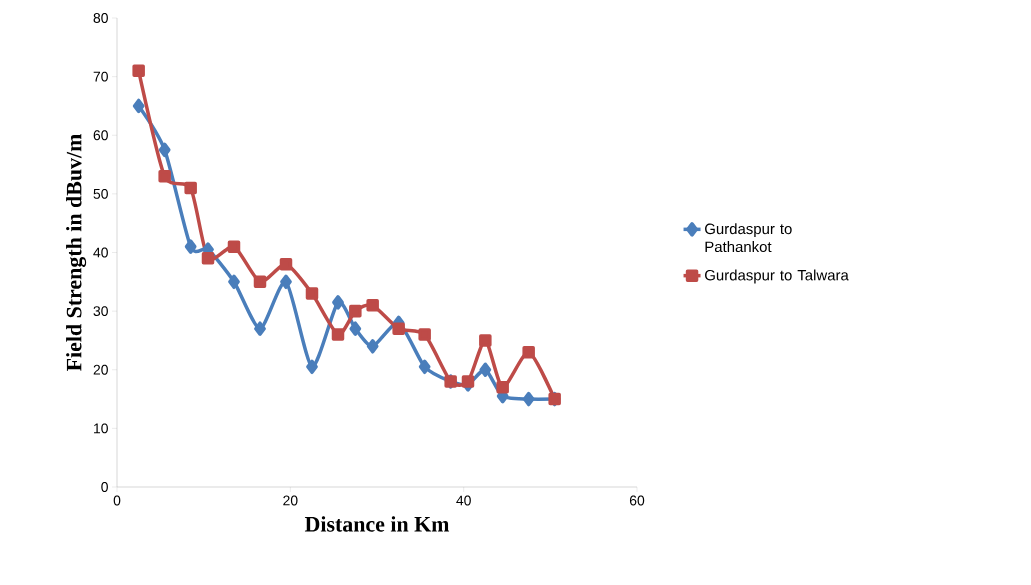  Describe the element at coordinates (100, 135) in the screenshot. I see `y-tick-label: 60` at that location.